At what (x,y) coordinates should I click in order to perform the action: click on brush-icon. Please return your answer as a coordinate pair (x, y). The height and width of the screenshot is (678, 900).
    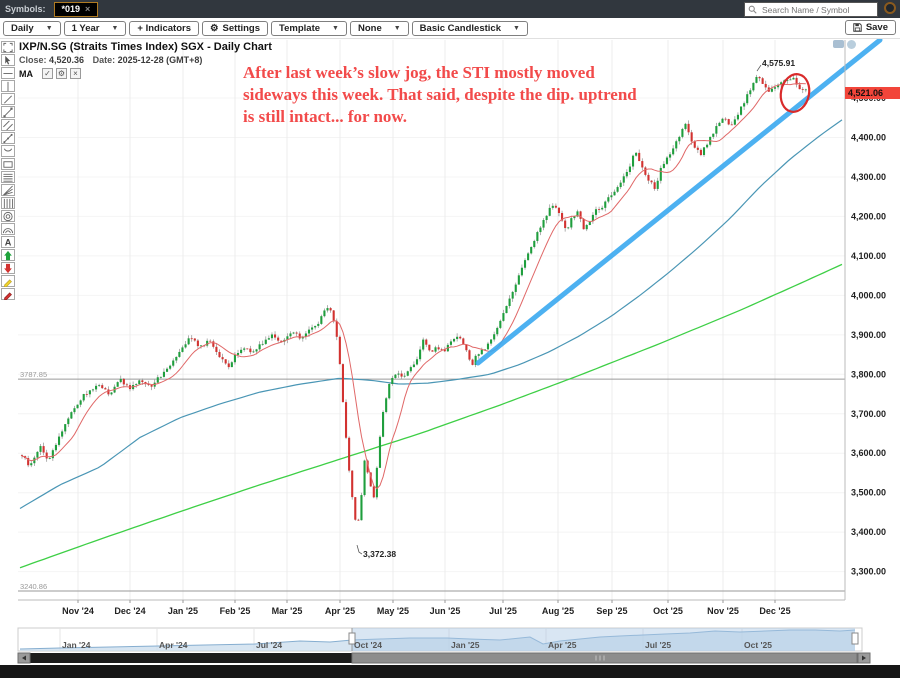
    Looking at the image, I should click on (8, 294).